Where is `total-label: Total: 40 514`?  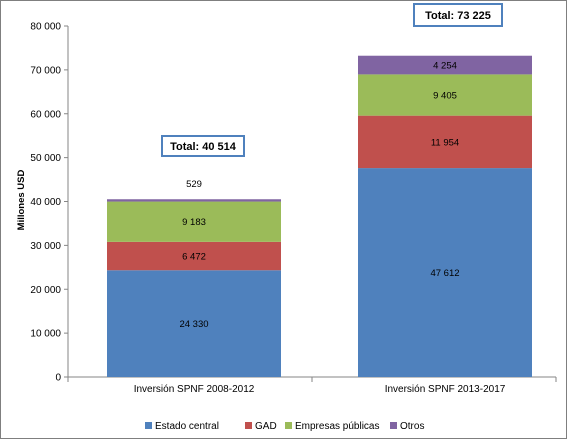 total-label: Total: 40 514 is located at coordinates (203, 147).